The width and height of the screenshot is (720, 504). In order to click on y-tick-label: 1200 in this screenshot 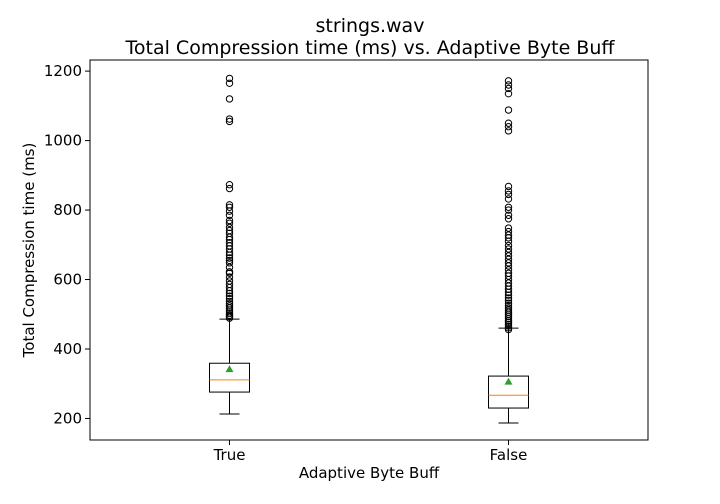, I will do `click(63, 71)`.